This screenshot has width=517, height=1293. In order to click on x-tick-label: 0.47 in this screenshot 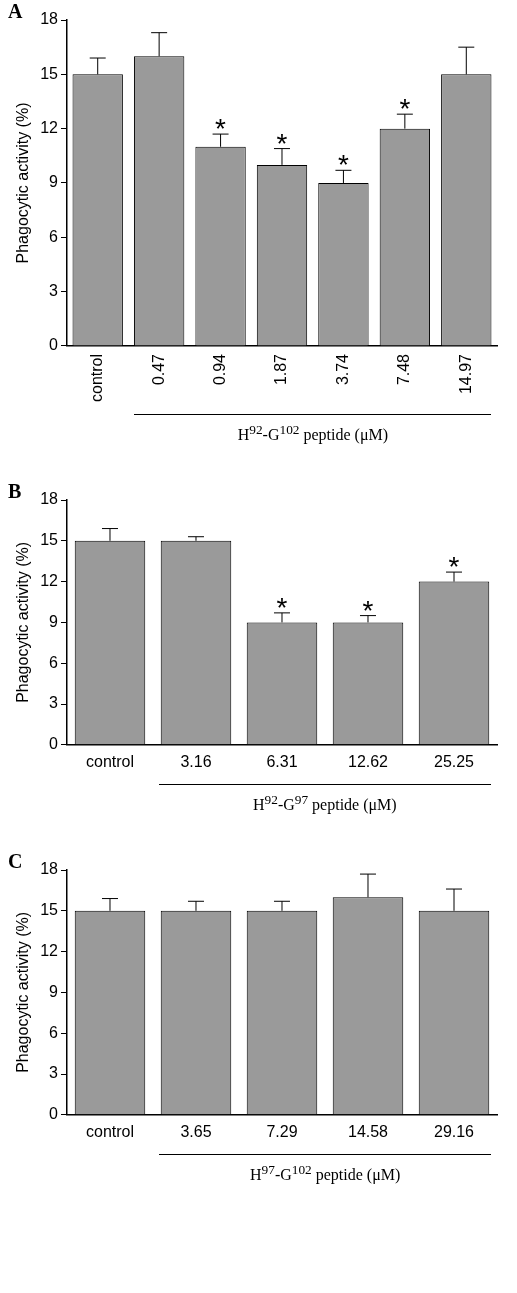, I will do `click(158, 369)`.